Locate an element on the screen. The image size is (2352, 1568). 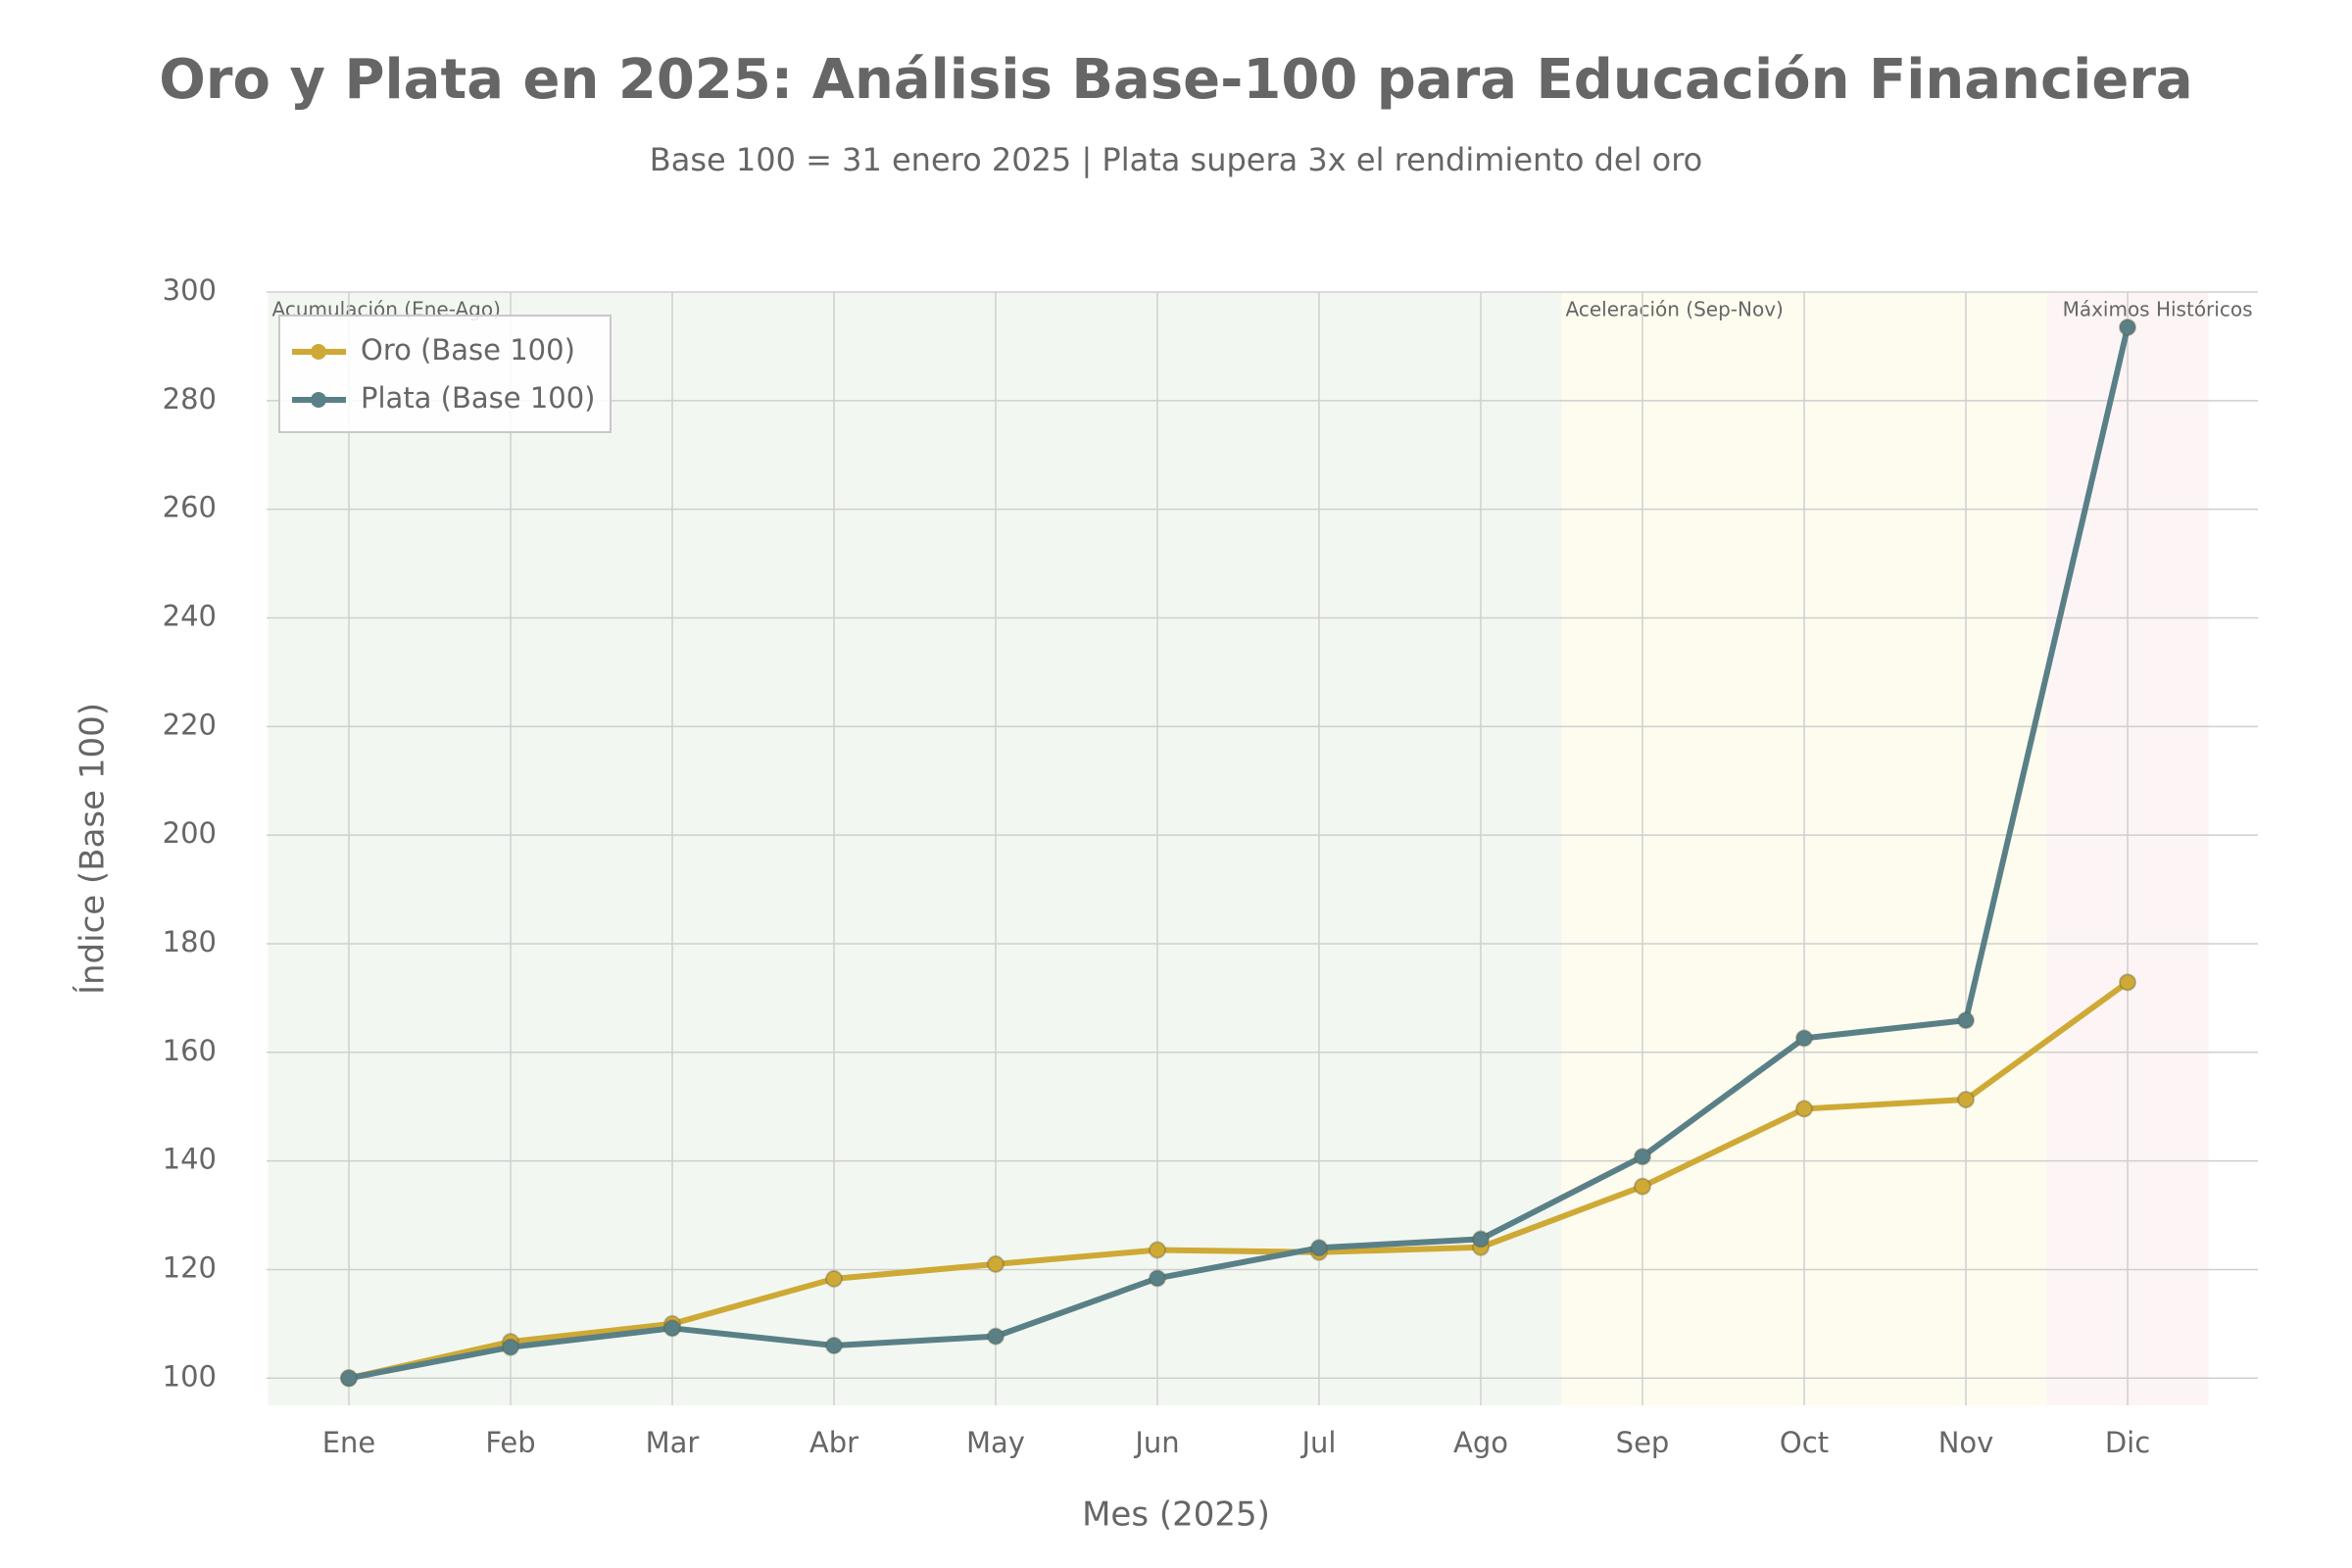
y-tick-label: 160 is located at coordinates (190, 1050).